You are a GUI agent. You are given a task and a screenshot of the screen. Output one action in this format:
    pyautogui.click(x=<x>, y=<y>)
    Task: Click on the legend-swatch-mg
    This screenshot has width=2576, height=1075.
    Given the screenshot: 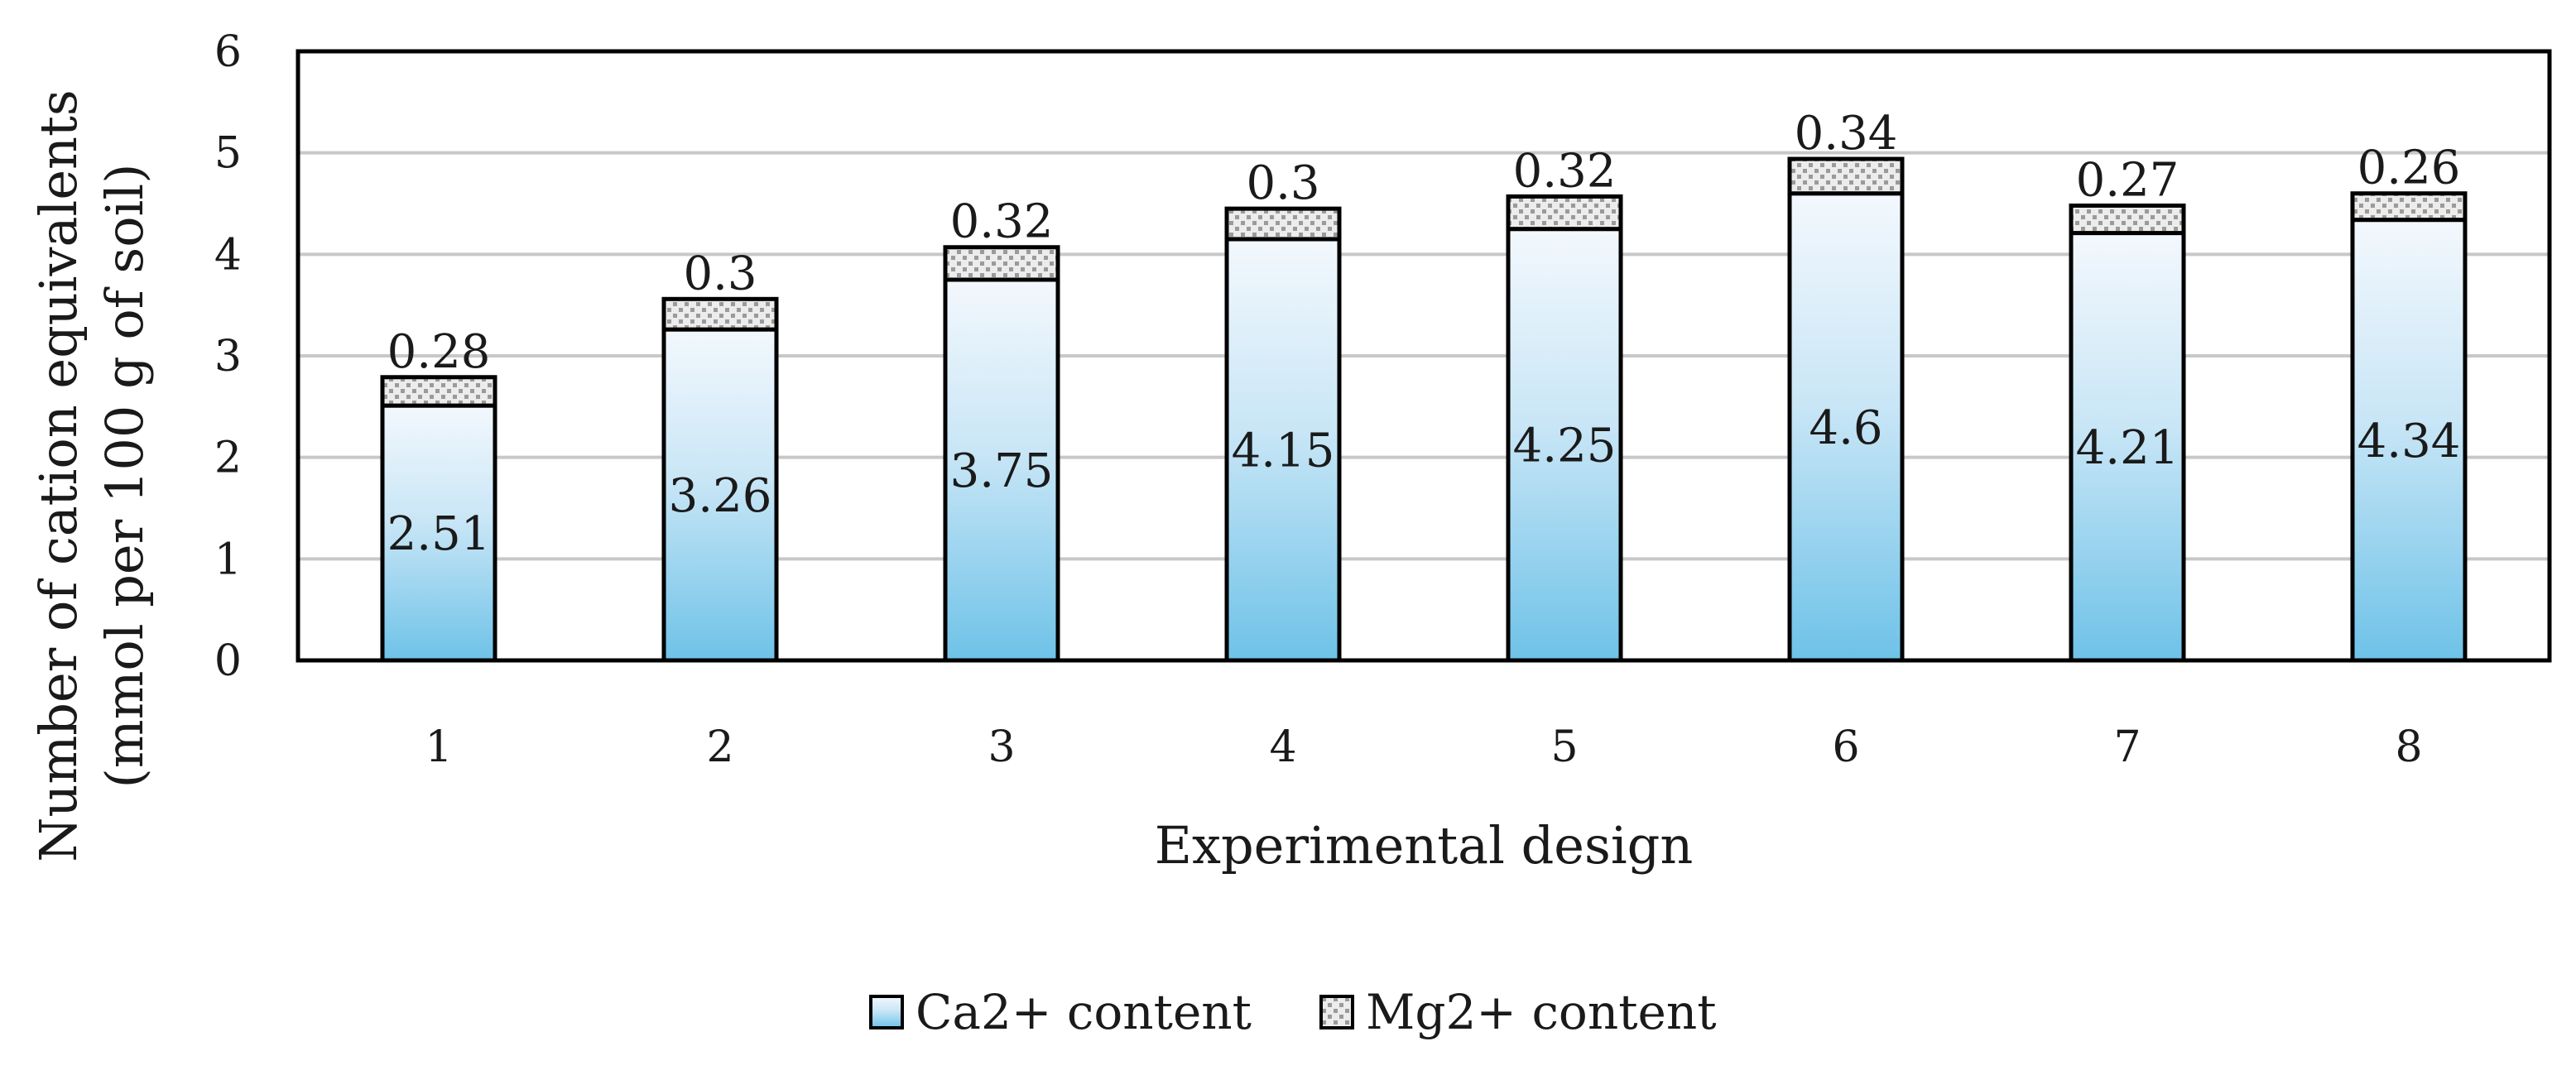 What is the action you would take?
    pyautogui.click(x=1336, y=1012)
    